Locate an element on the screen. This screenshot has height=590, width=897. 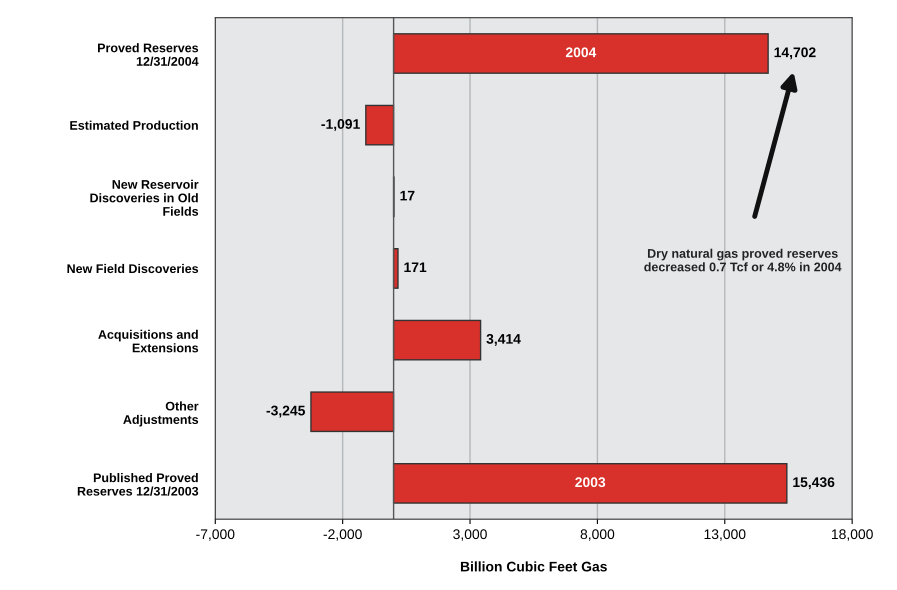
y-tick-label: Estimated Production is located at coordinates (134, 125).